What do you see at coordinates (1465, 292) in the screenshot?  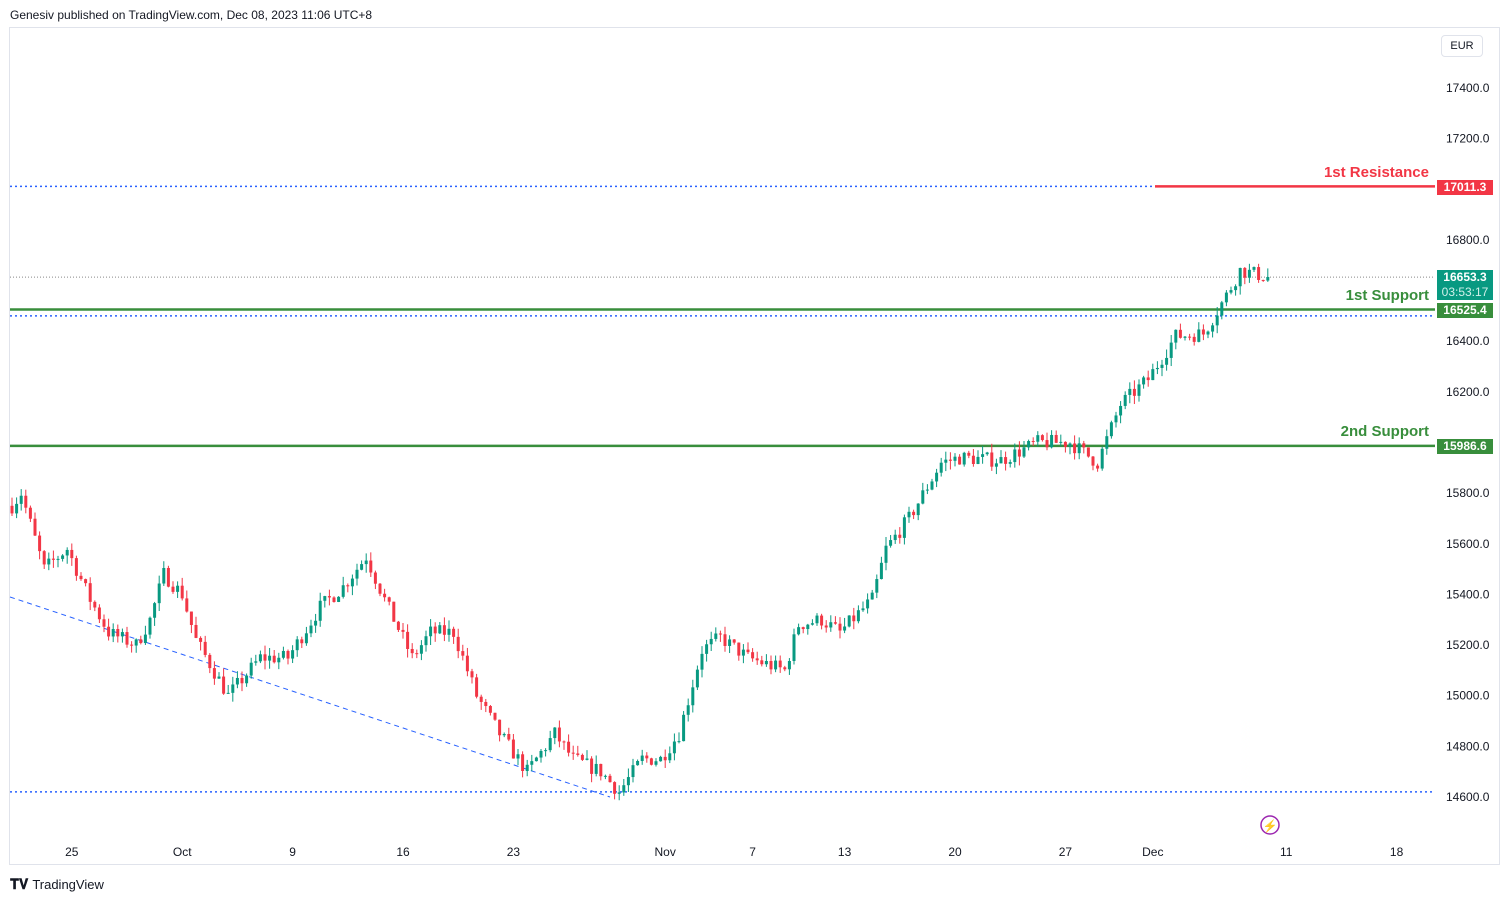 I see `bar-countdown: 03:53:17` at bounding box center [1465, 292].